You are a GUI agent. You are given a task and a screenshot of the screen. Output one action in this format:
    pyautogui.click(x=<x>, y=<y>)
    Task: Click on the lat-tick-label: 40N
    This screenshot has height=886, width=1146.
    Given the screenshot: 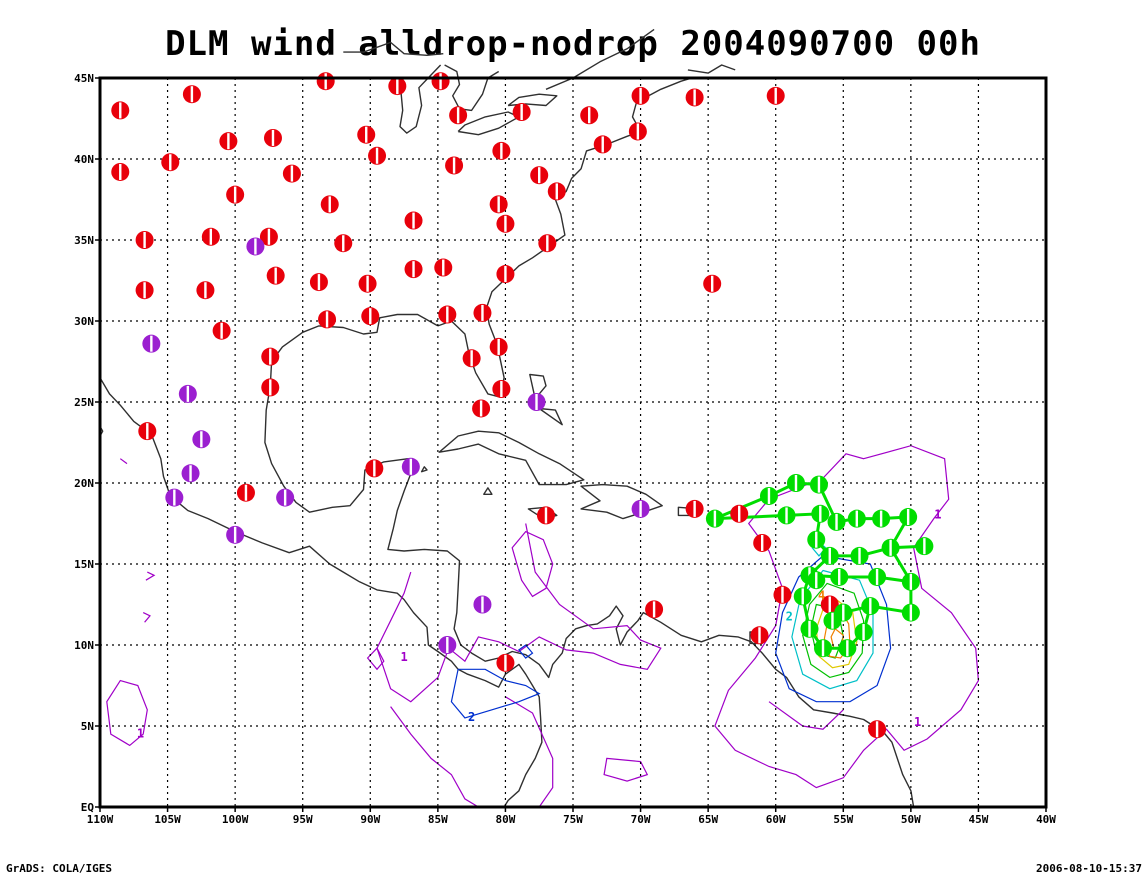 What is the action you would take?
    pyautogui.click(x=84, y=159)
    